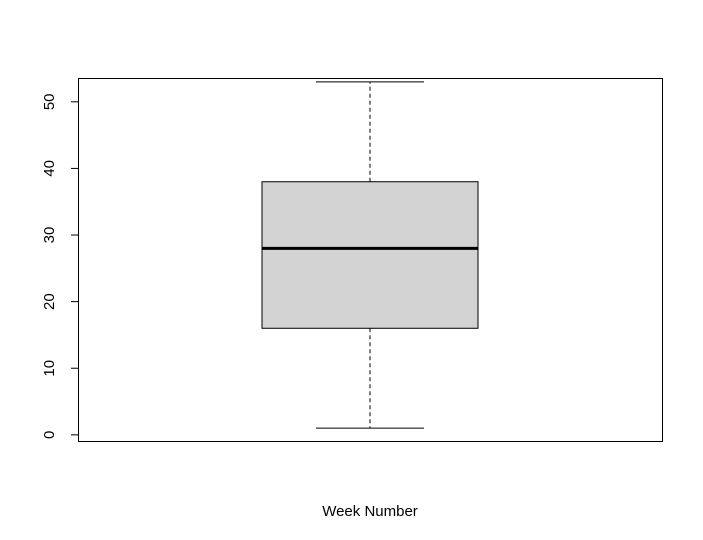  I want to click on iqr-box, so click(370, 255).